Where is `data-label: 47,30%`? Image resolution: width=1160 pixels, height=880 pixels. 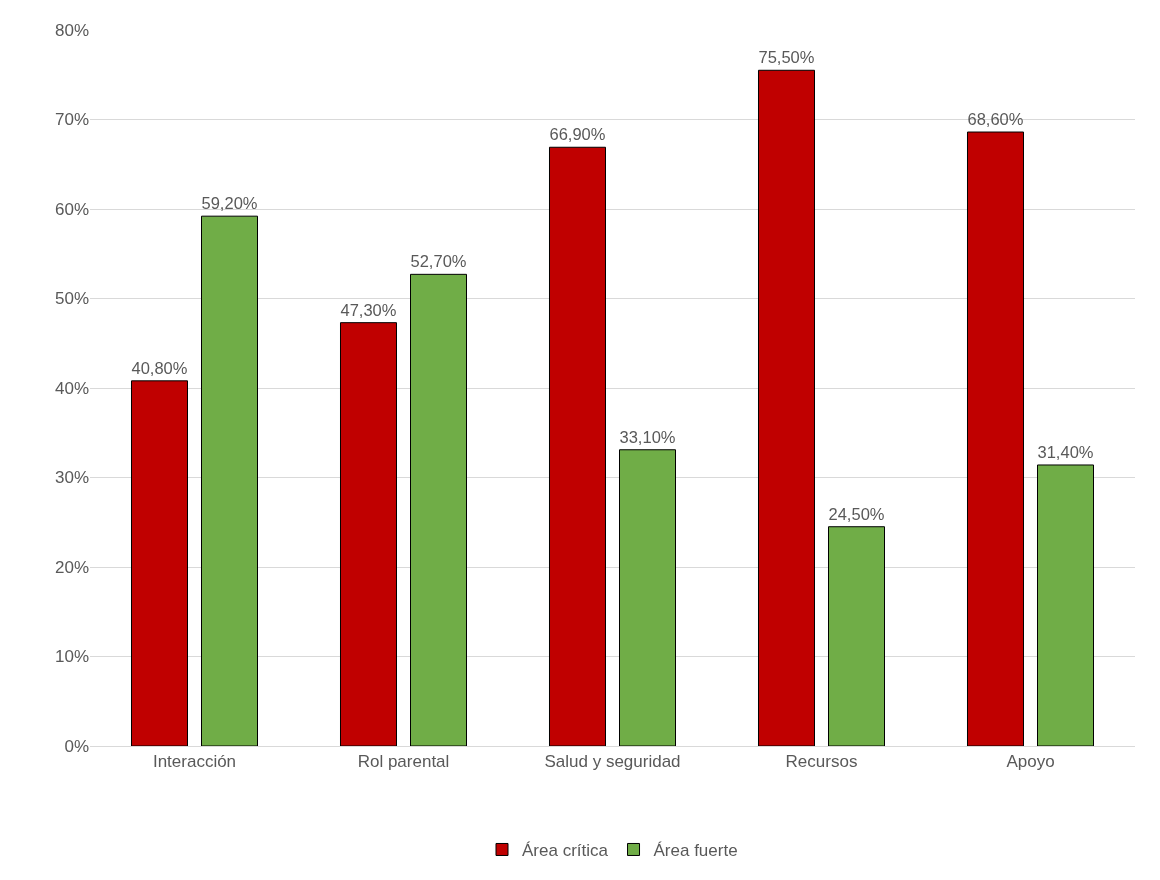
data-label: 47,30% is located at coordinates (368, 309).